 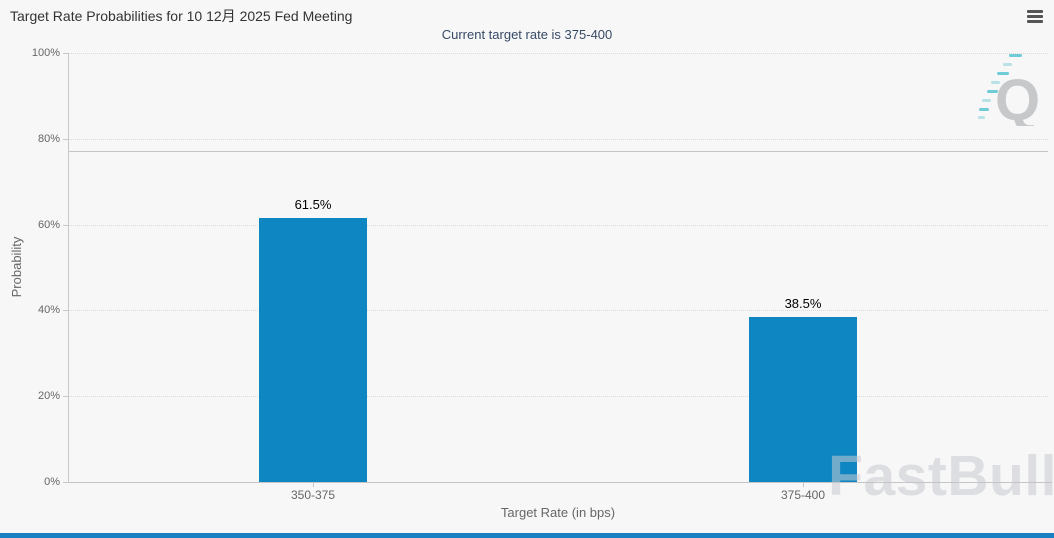 I want to click on q-logo-watermark: Q, so click(x=1009, y=90).